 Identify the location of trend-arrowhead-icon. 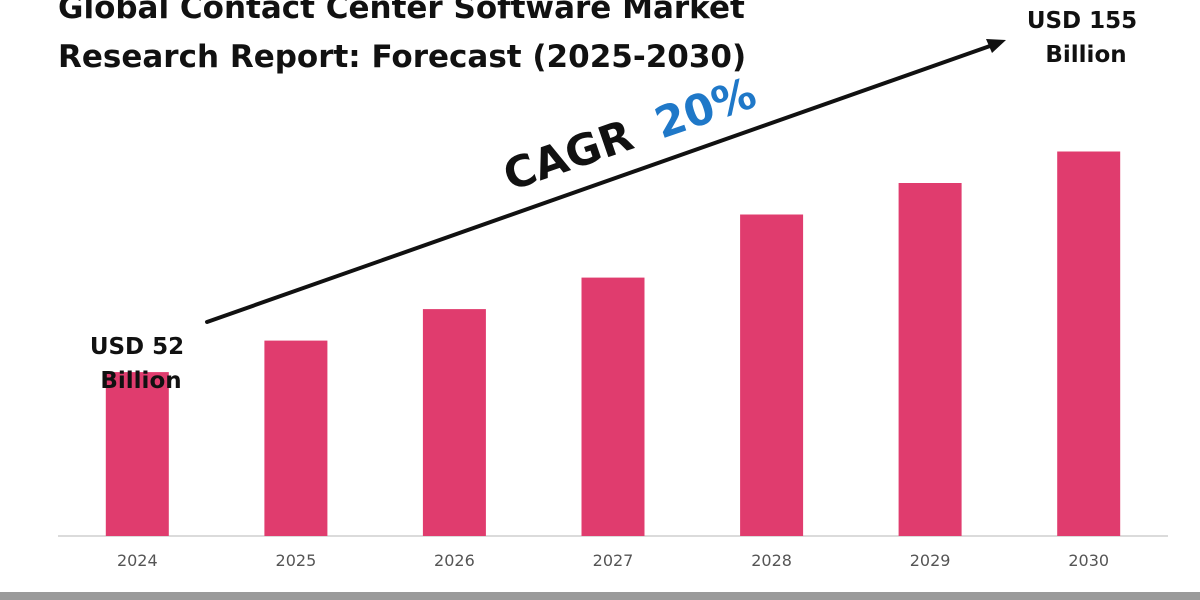
(996, 46).